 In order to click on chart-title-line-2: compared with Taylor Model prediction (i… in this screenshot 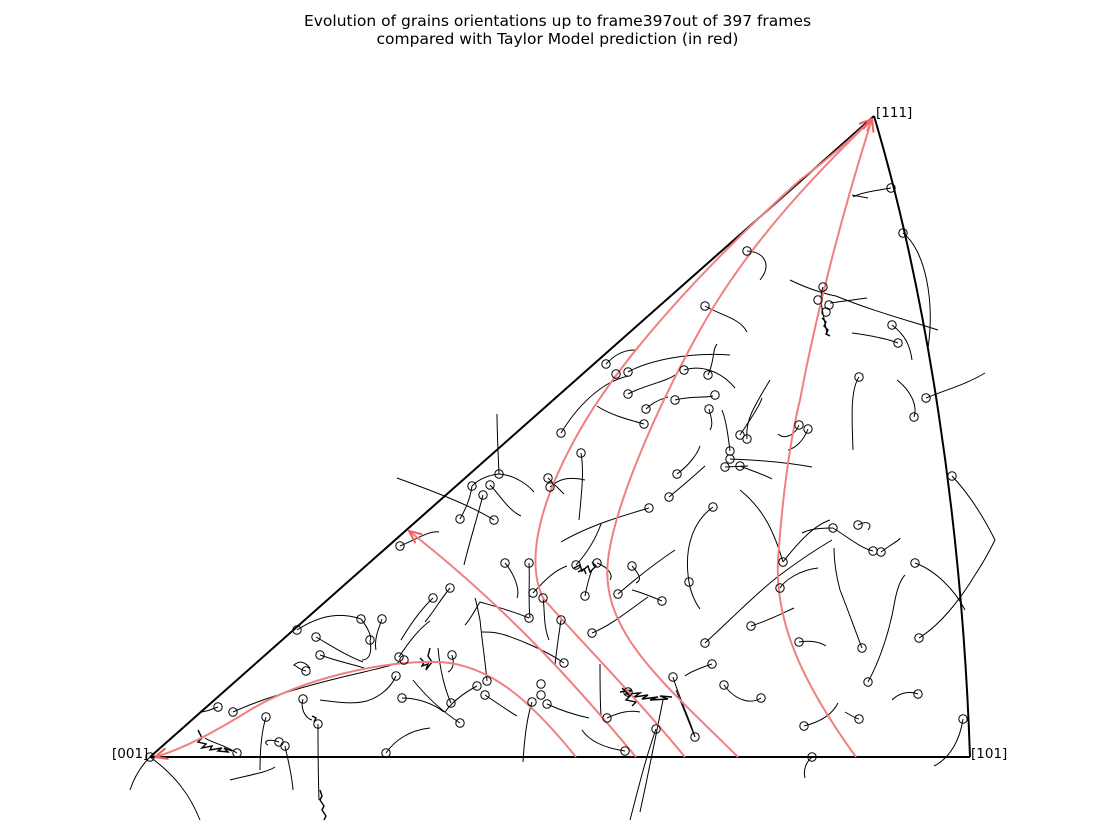, I will do `click(557, 39)`.